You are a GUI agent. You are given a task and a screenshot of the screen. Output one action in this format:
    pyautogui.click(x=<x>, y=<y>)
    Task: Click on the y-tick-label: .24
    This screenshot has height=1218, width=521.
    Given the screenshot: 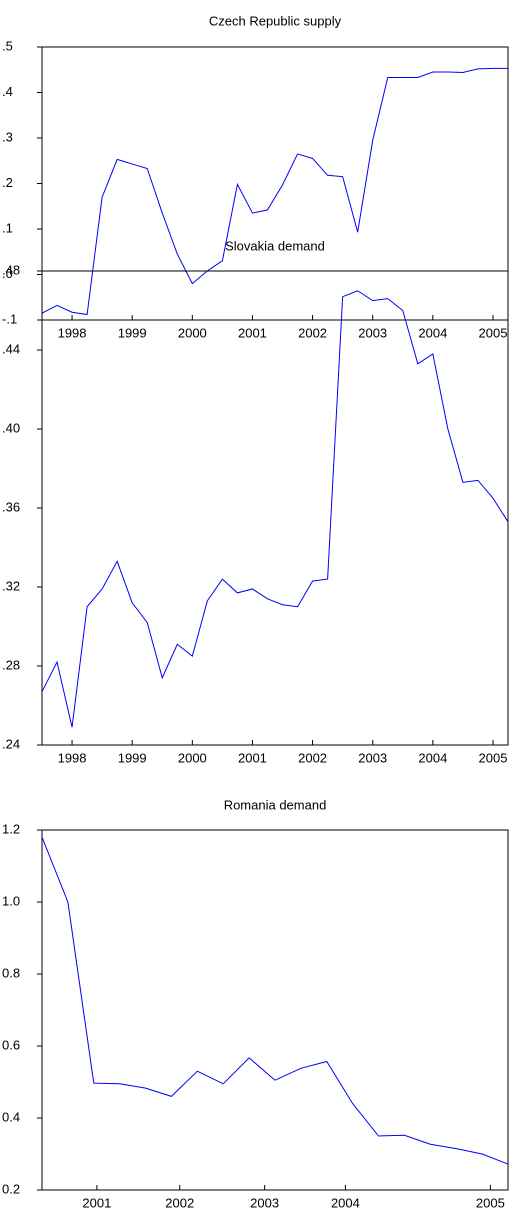 What is the action you would take?
    pyautogui.click(x=11, y=743)
    